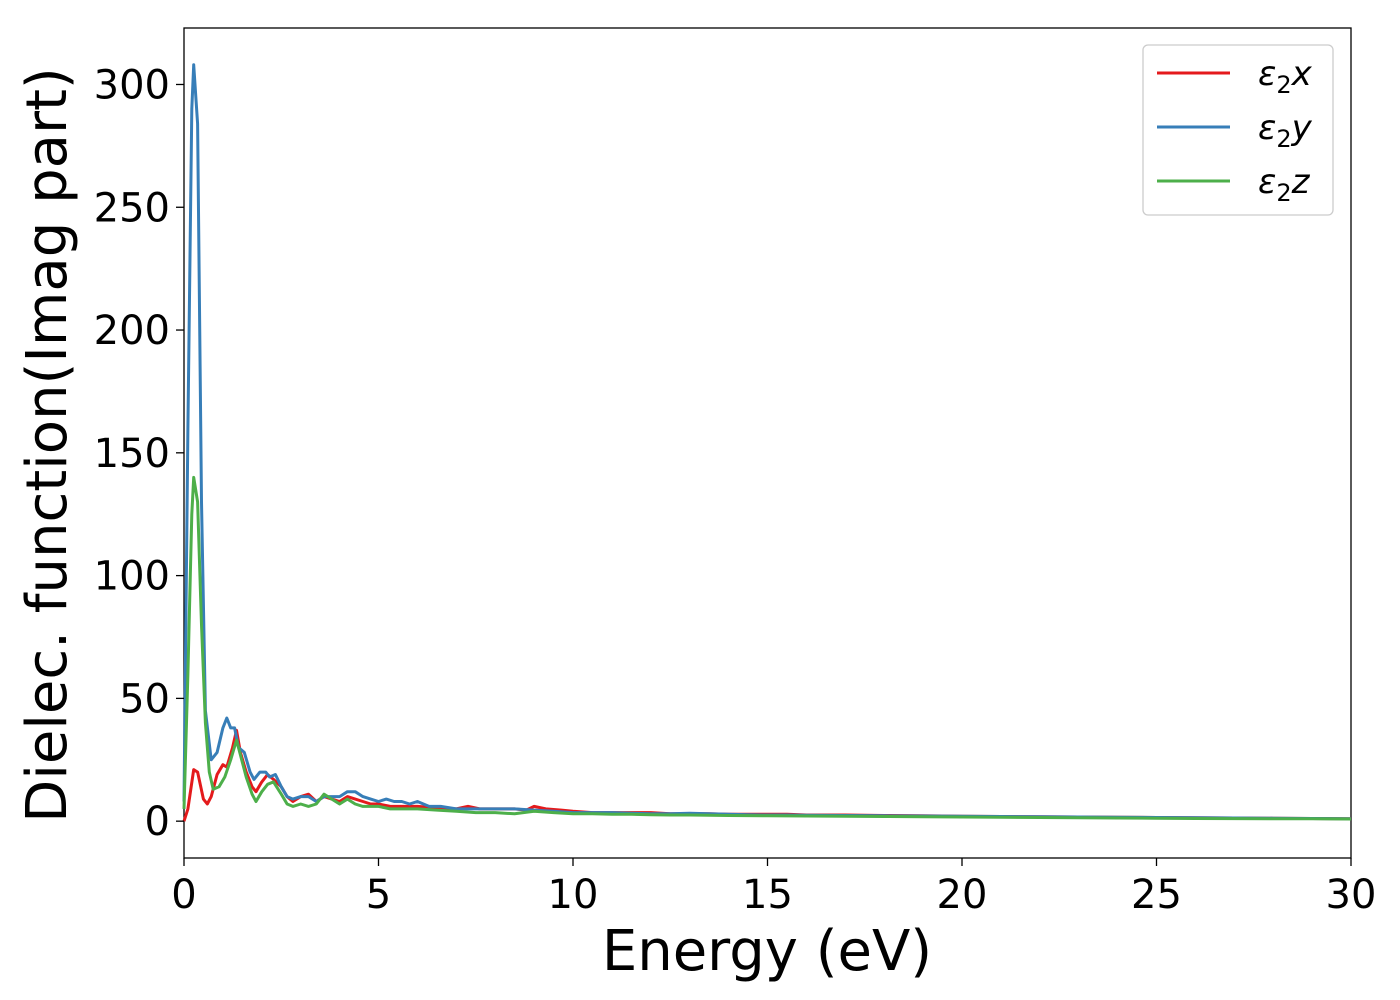 This screenshot has width=1400, height=1000. Describe the element at coordinates (1235, 130) in the screenshot. I see `legend-items: ε2x ε2y ε2z` at that location.